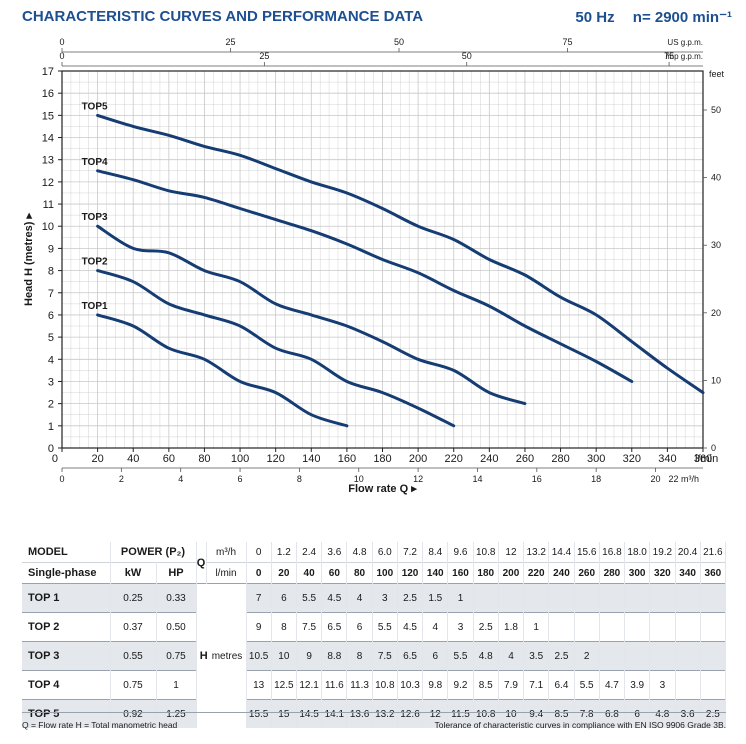 The width and height of the screenshot is (746, 744). Describe the element at coordinates (97, 459) in the screenshot. I see `x-tick-label: 20` at that location.